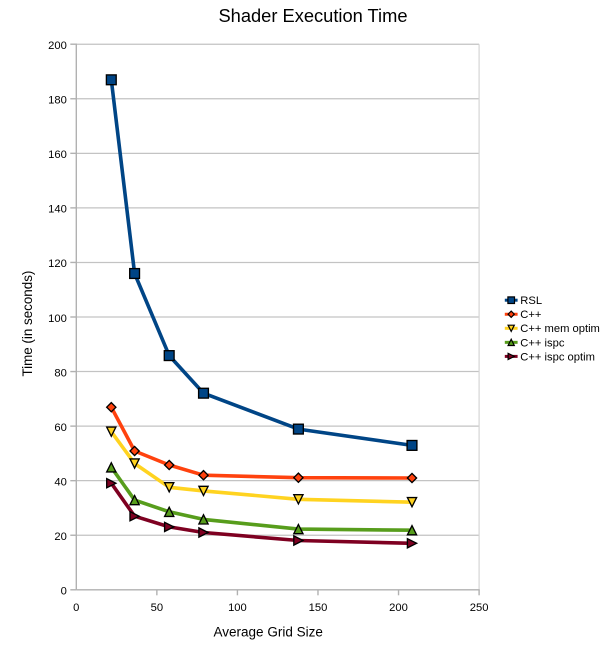 The image size is (616, 652). What do you see at coordinates (312, 15) in the screenshot?
I see `svg-text: Shader Execution Time` at bounding box center [312, 15].